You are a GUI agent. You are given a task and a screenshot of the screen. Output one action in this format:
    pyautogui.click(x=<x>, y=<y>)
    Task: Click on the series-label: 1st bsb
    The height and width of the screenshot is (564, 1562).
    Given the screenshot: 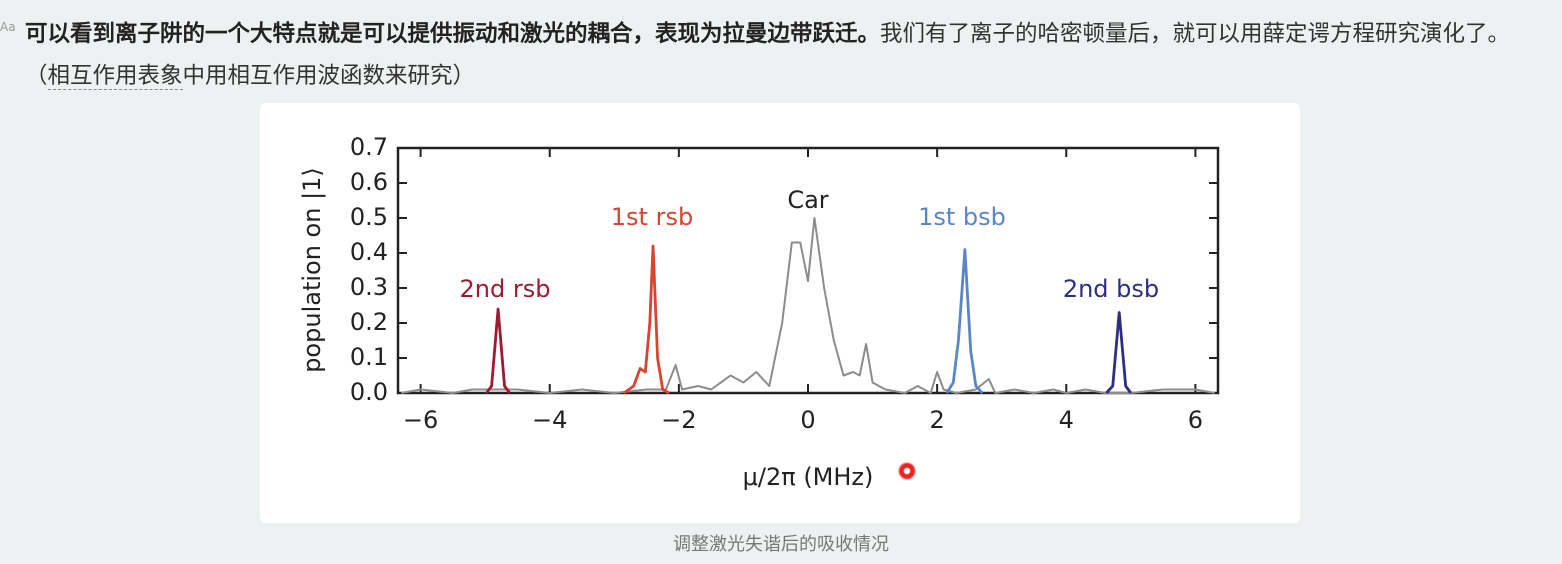 What is the action you would take?
    pyautogui.click(x=962, y=217)
    